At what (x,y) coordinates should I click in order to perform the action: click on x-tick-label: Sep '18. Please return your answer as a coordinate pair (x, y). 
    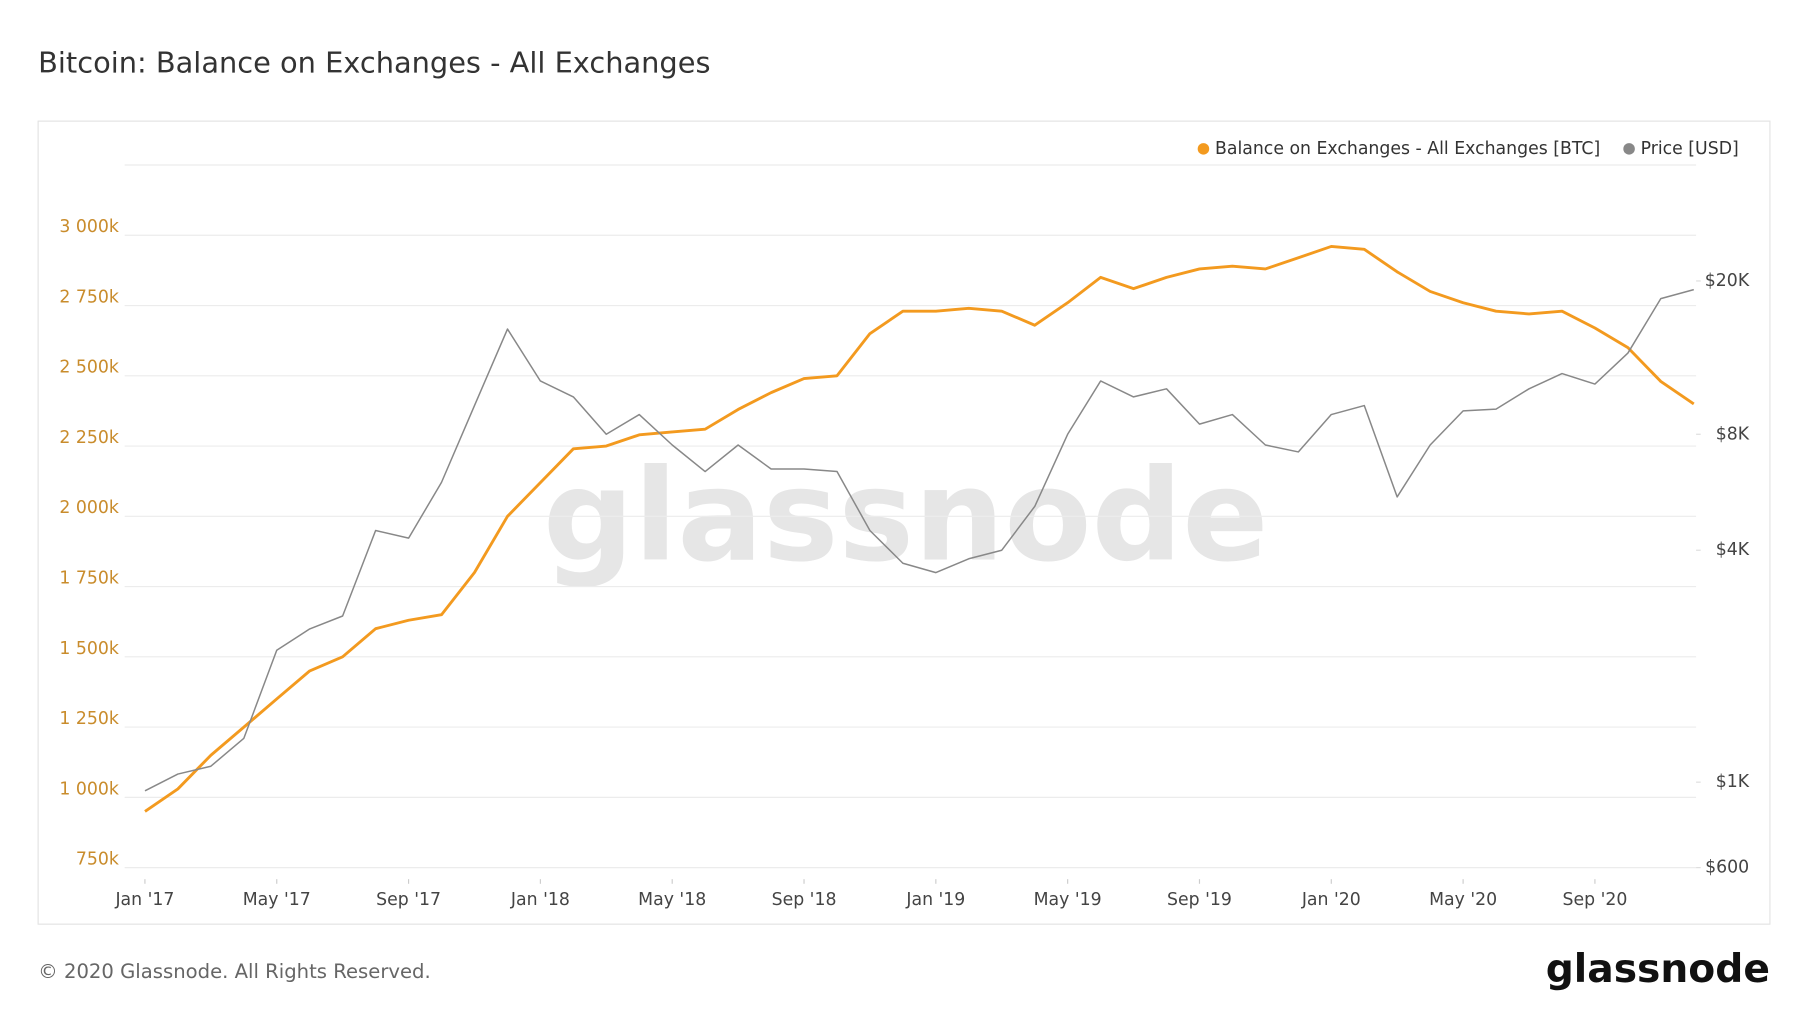
    Looking at the image, I should click on (804, 900).